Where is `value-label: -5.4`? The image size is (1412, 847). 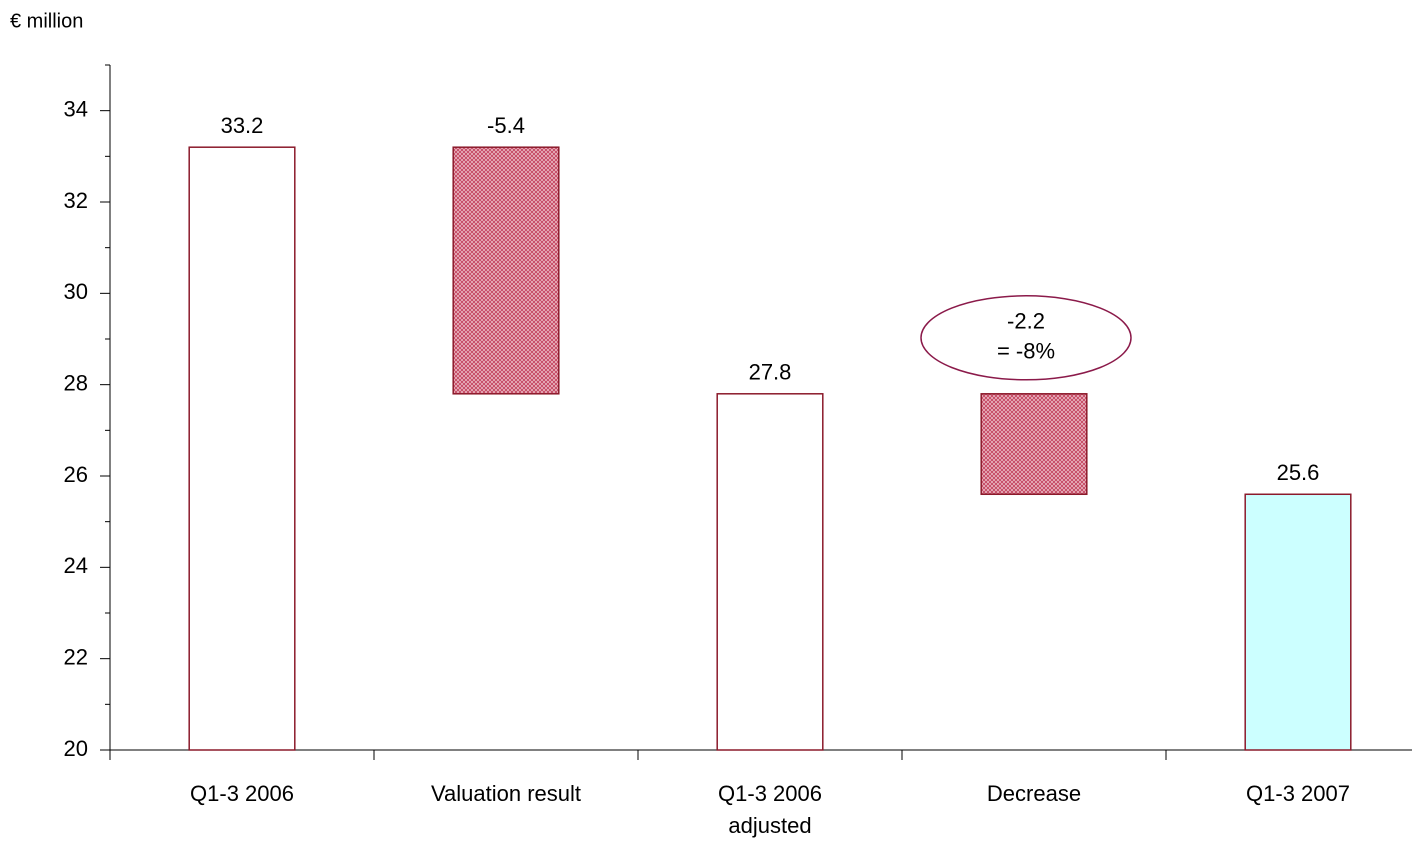 value-label: -5.4 is located at coordinates (506, 125).